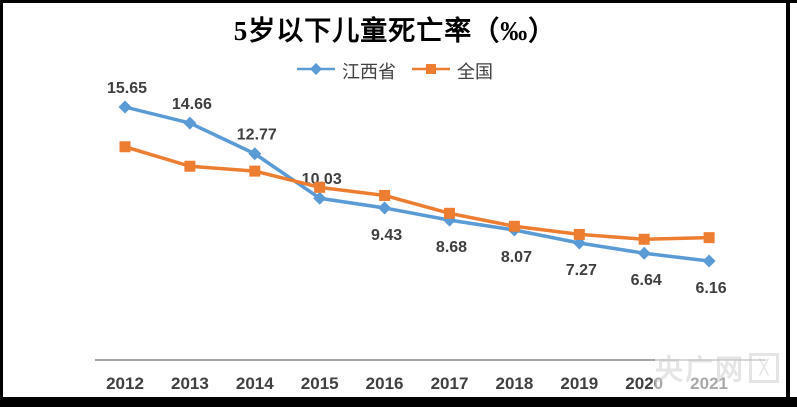 This screenshot has width=797, height=407. What do you see at coordinates (127, 88) in the screenshot?
I see `data-label: 15.65` at bounding box center [127, 88].